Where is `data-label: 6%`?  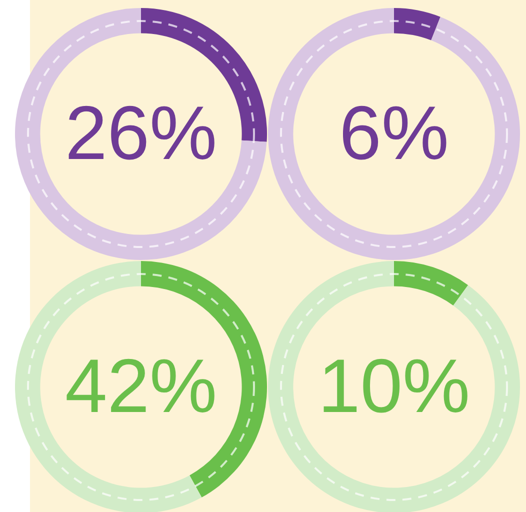 data-label: 6% is located at coordinates (394, 133).